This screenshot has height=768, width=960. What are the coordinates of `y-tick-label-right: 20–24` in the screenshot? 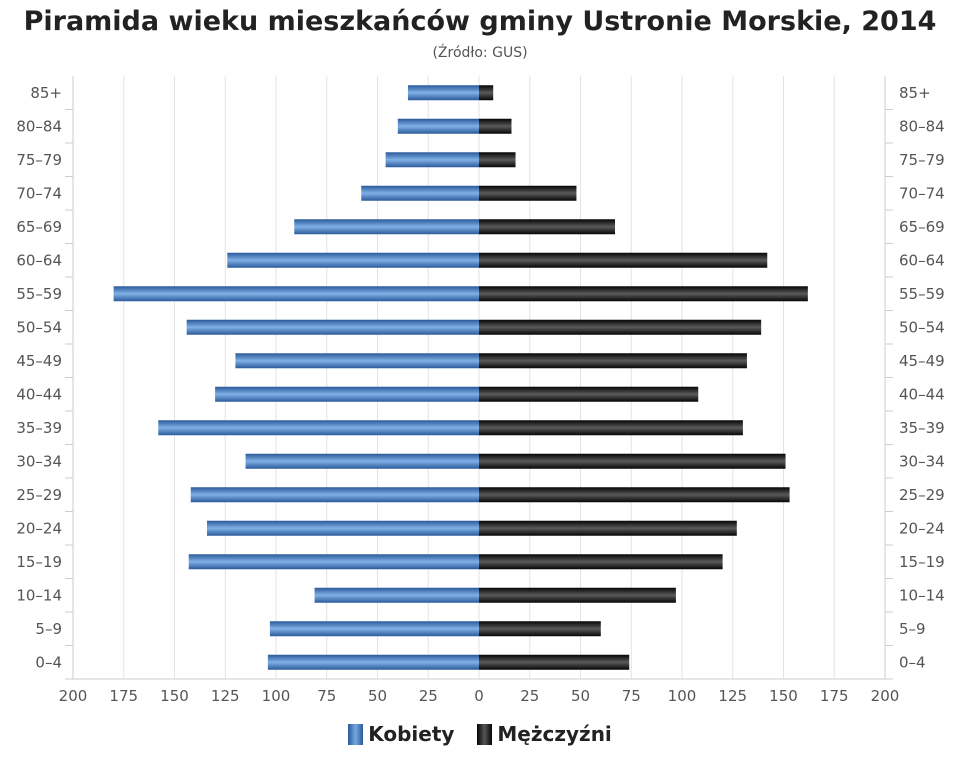 It's located at (922, 528).